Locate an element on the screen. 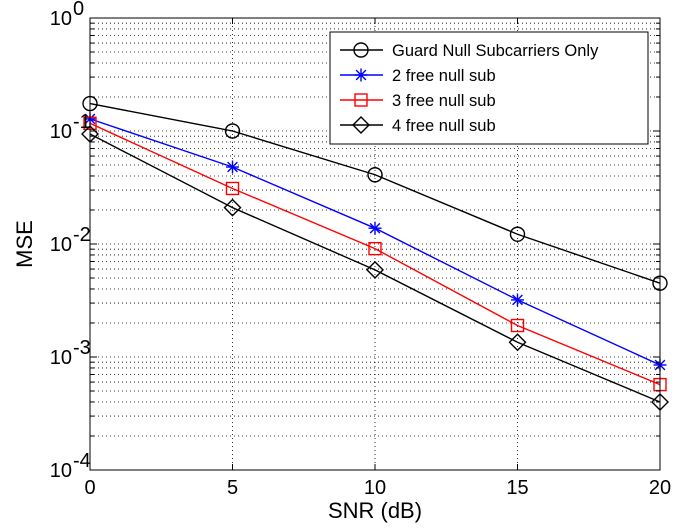 This screenshot has width=688, height=529. legend-label: Guard Null Subcarriers Only is located at coordinates (495, 51).